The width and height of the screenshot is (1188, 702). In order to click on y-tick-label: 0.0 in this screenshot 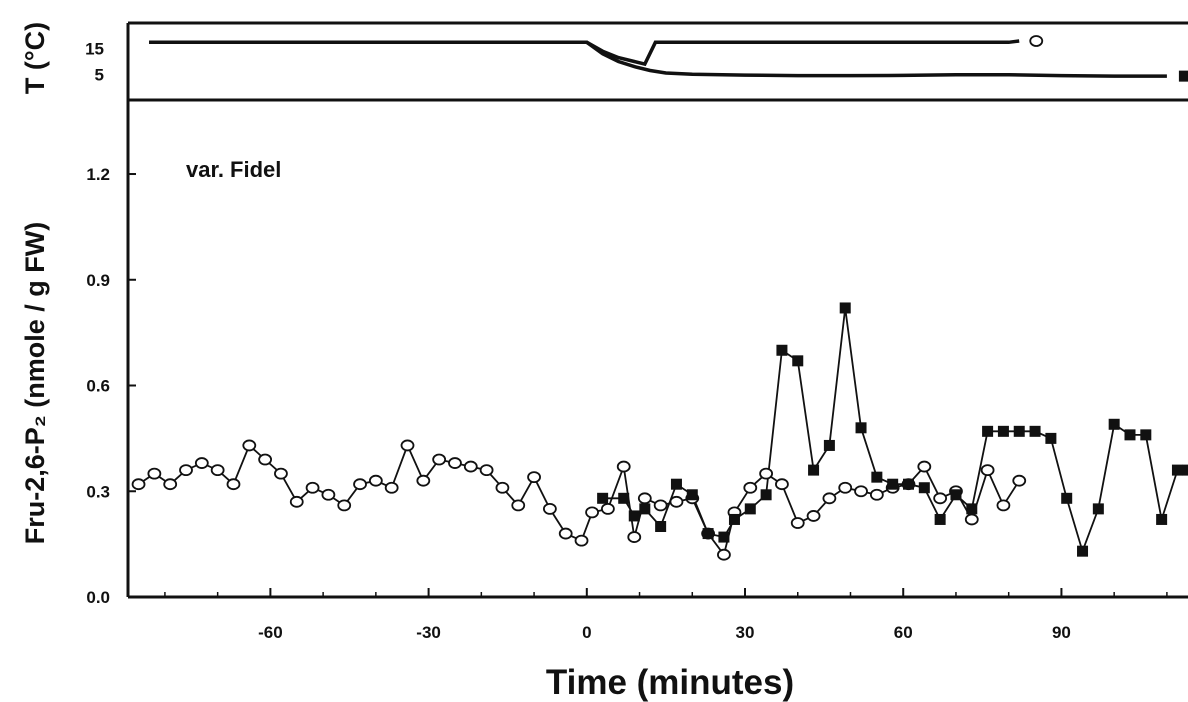, I will do `click(98, 597)`.